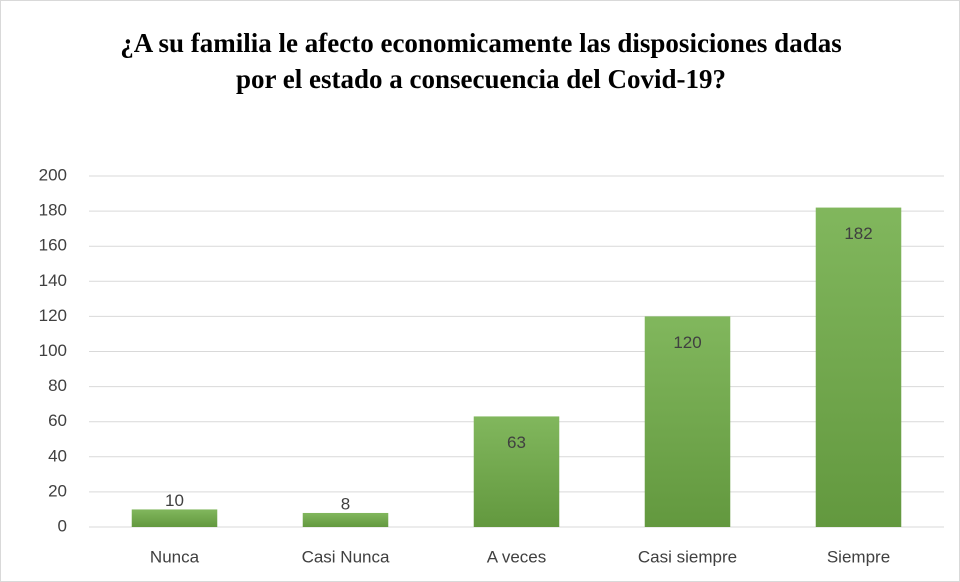  What do you see at coordinates (346, 556) in the screenshot?
I see `x-tick-label: Casi Nunca` at bounding box center [346, 556].